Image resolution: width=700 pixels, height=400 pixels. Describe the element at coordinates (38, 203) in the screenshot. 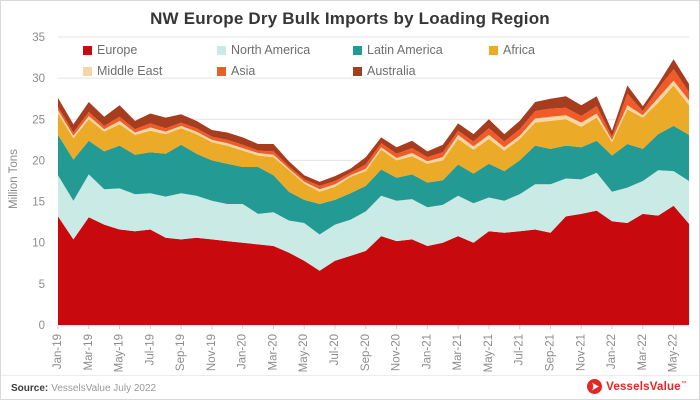

I see `y-tick-label-15: 15` at that location.